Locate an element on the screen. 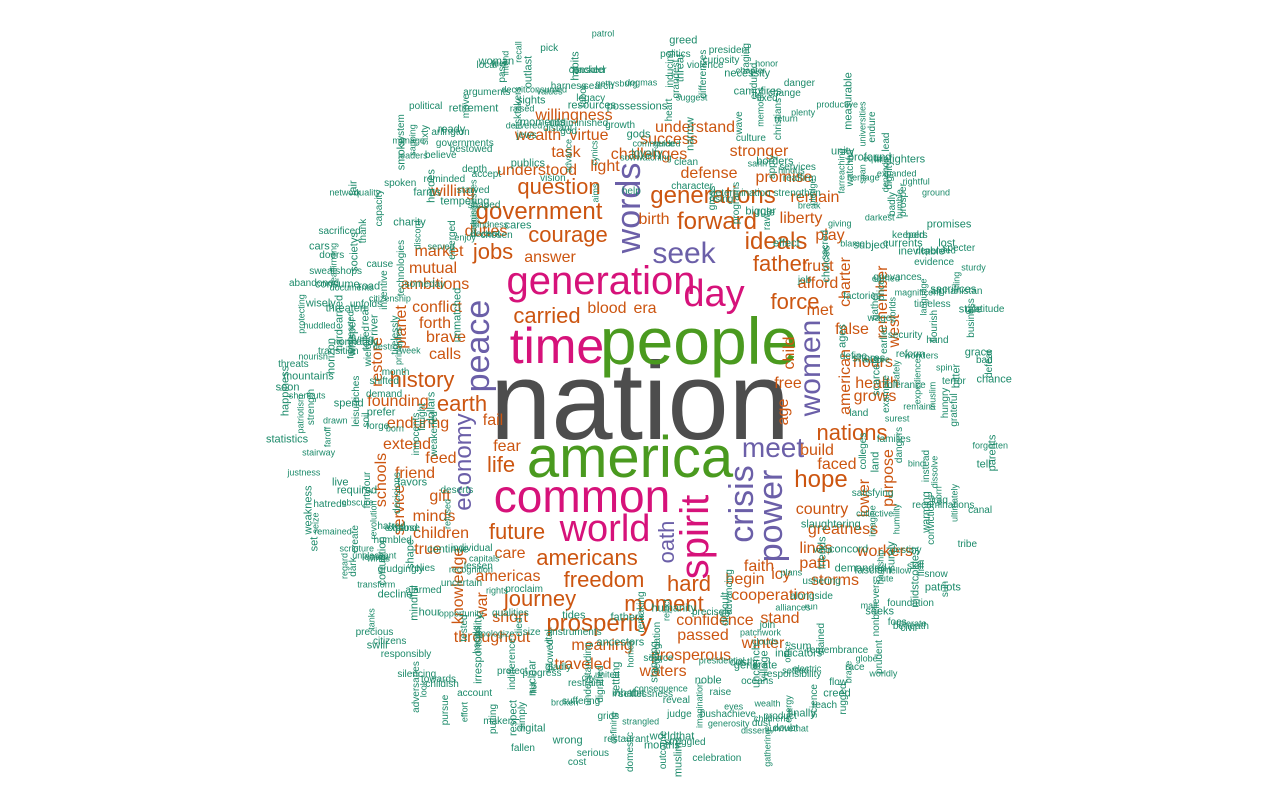  word: worldly is located at coordinates (883, 673).